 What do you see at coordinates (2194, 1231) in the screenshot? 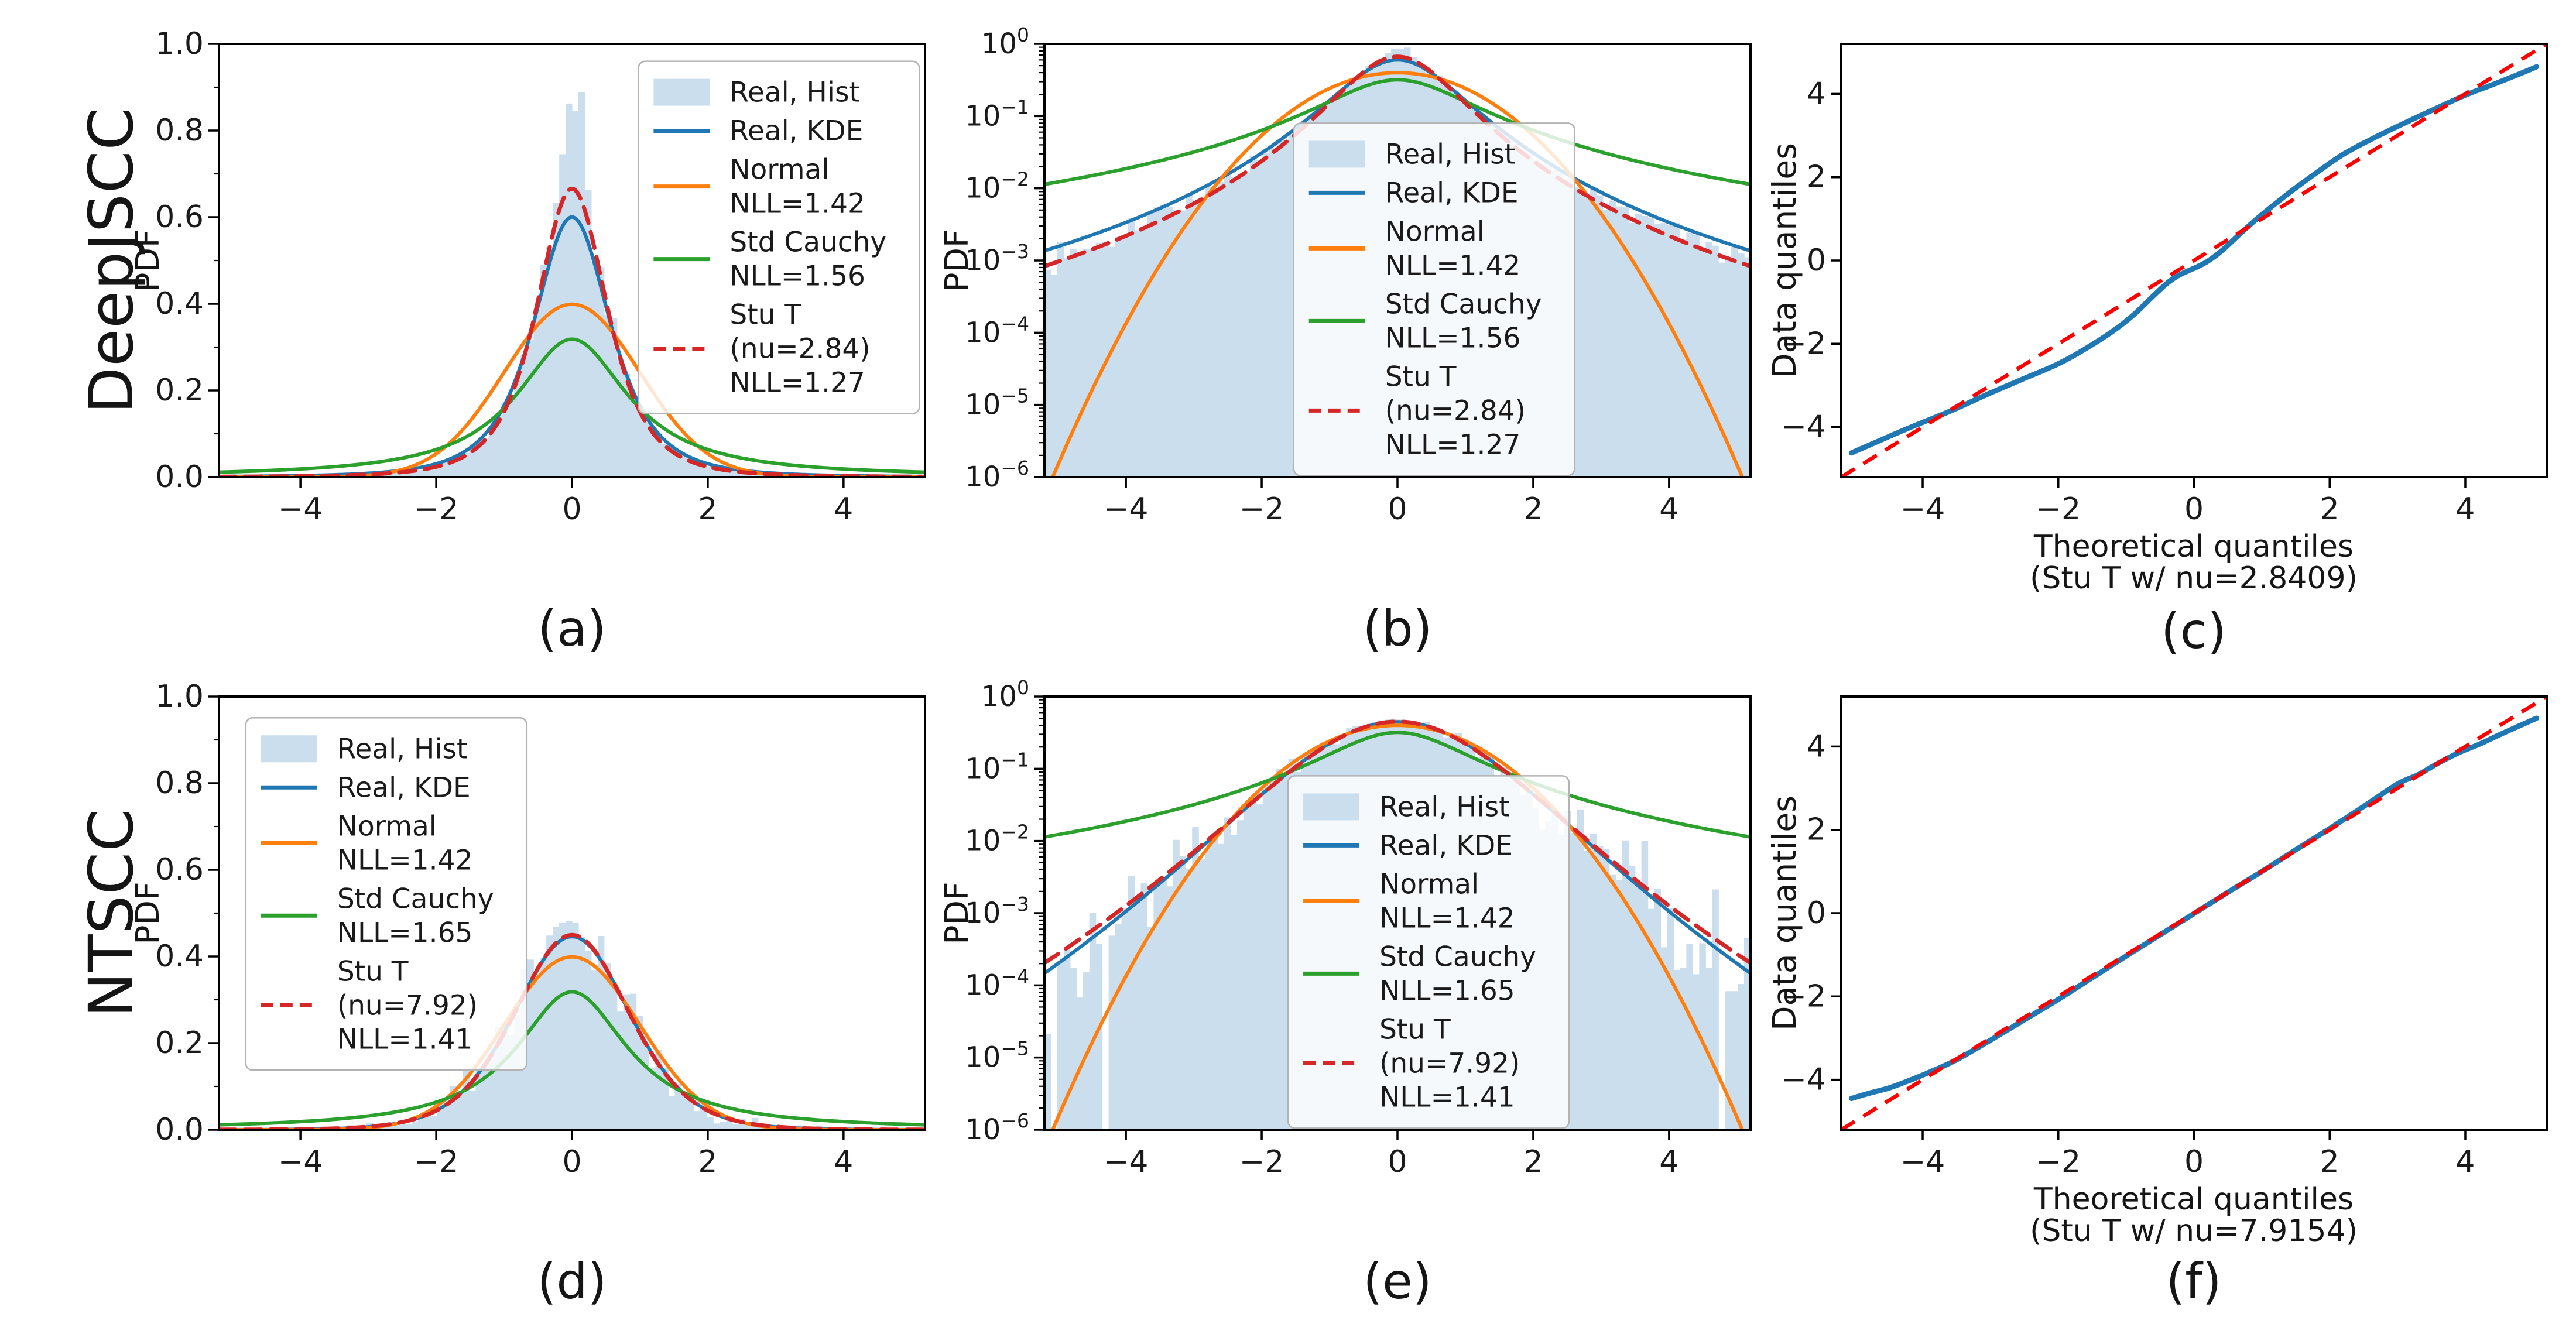
I see `x-axis-label-f-line2: (Stu T w/ nu=7.9154)` at bounding box center [2194, 1231].